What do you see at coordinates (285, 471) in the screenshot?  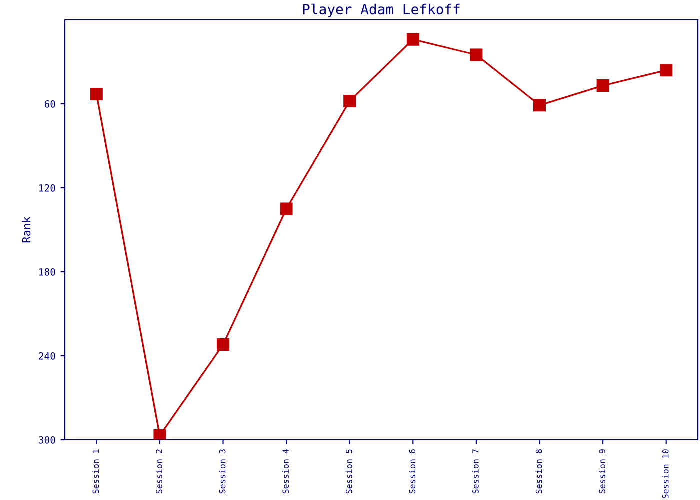 I see `x-tick-label: Session 4` at bounding box center [285, 471].